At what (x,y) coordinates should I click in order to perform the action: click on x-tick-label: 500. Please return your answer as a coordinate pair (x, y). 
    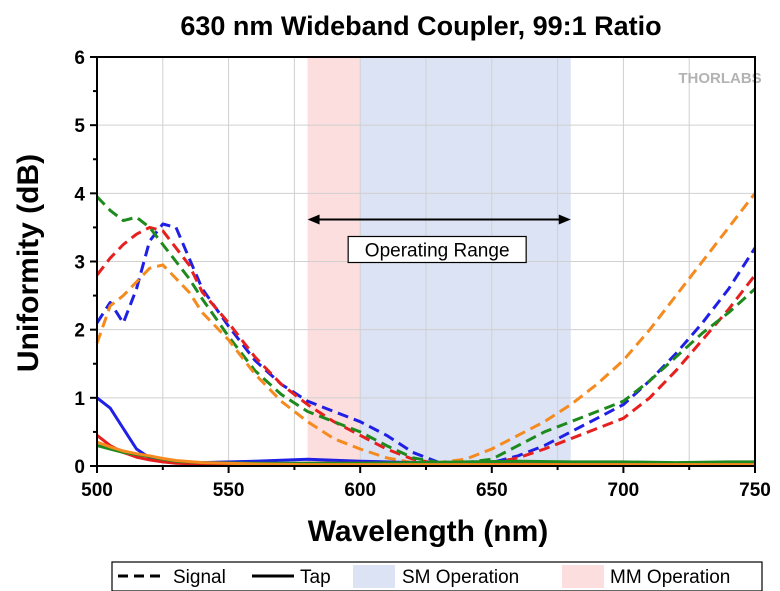
    Looking at the image, I should click on (97, 490).